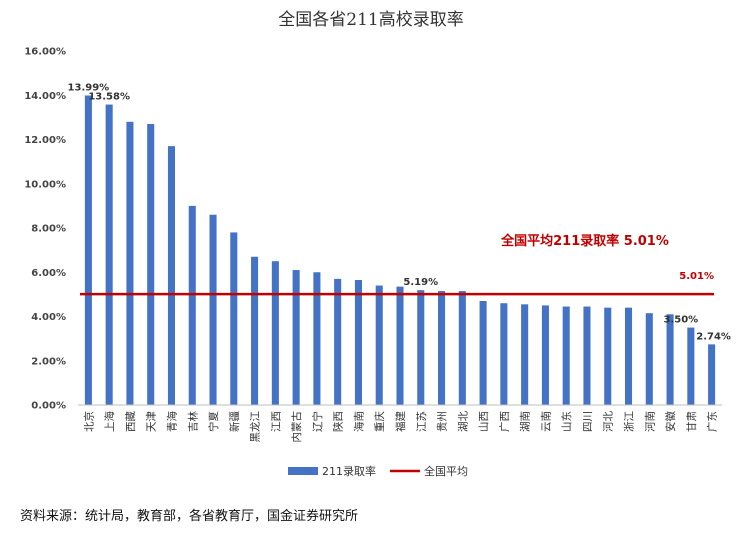 This screenshot has width=743, height=536. What do you see at coordinates (152, 421) in the screenshot?
I see `x-tick-label: 天津` at bounding box center [152, 421].